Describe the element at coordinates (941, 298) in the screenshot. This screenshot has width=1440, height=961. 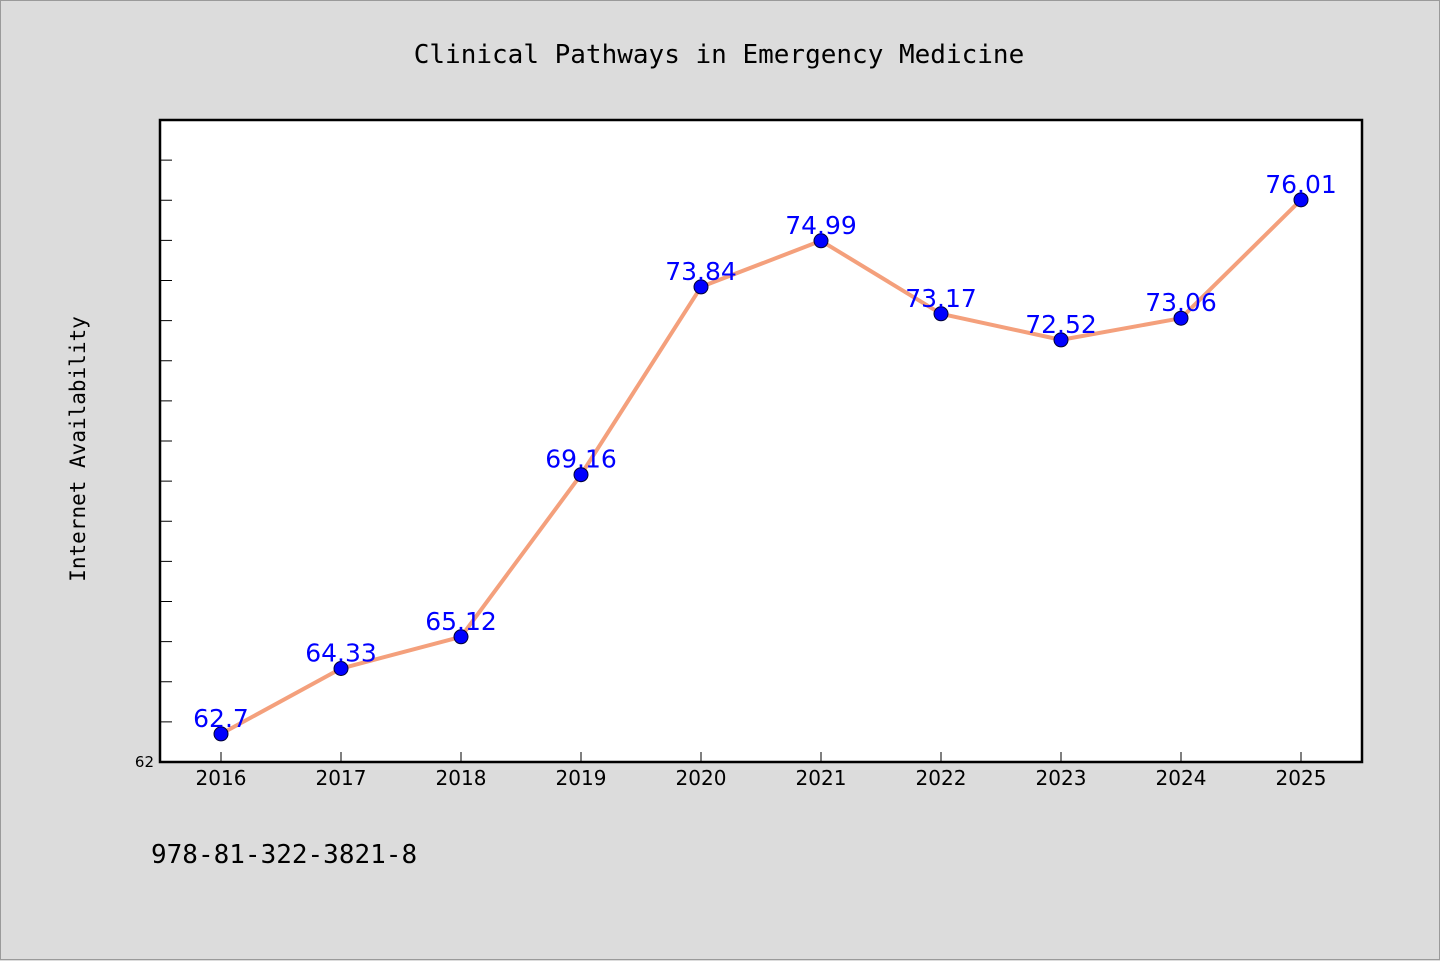
I see `data-label: 73.17` at that location.